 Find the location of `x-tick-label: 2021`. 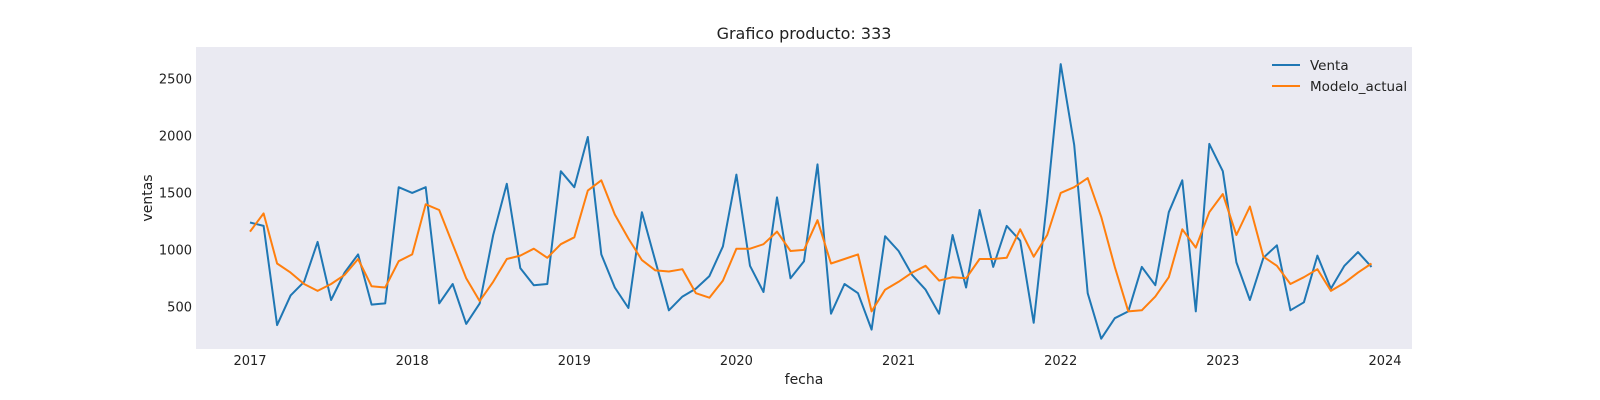

x-tick-label: 2021 is located at coordinates (898, 361).